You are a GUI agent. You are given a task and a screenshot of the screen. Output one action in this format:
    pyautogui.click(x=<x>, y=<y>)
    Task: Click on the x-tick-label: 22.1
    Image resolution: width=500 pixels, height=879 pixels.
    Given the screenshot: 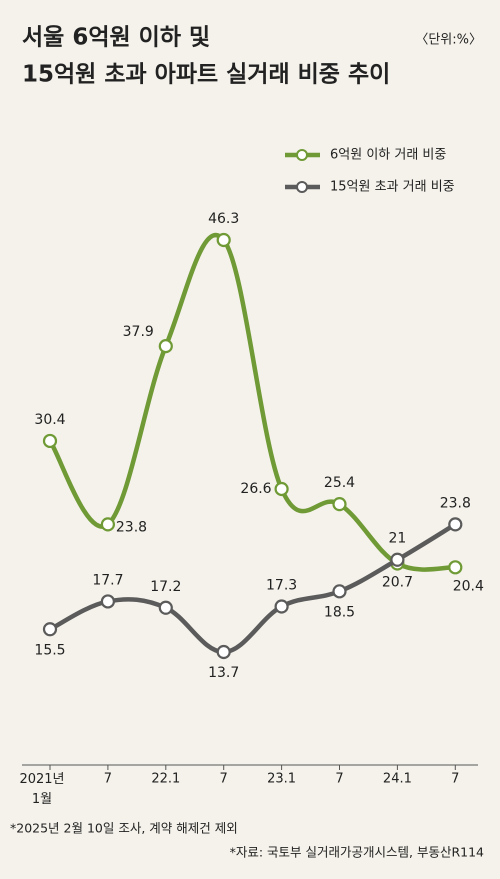 What is the action you would take?
    pyautogui.click(x=165, y=779)
    